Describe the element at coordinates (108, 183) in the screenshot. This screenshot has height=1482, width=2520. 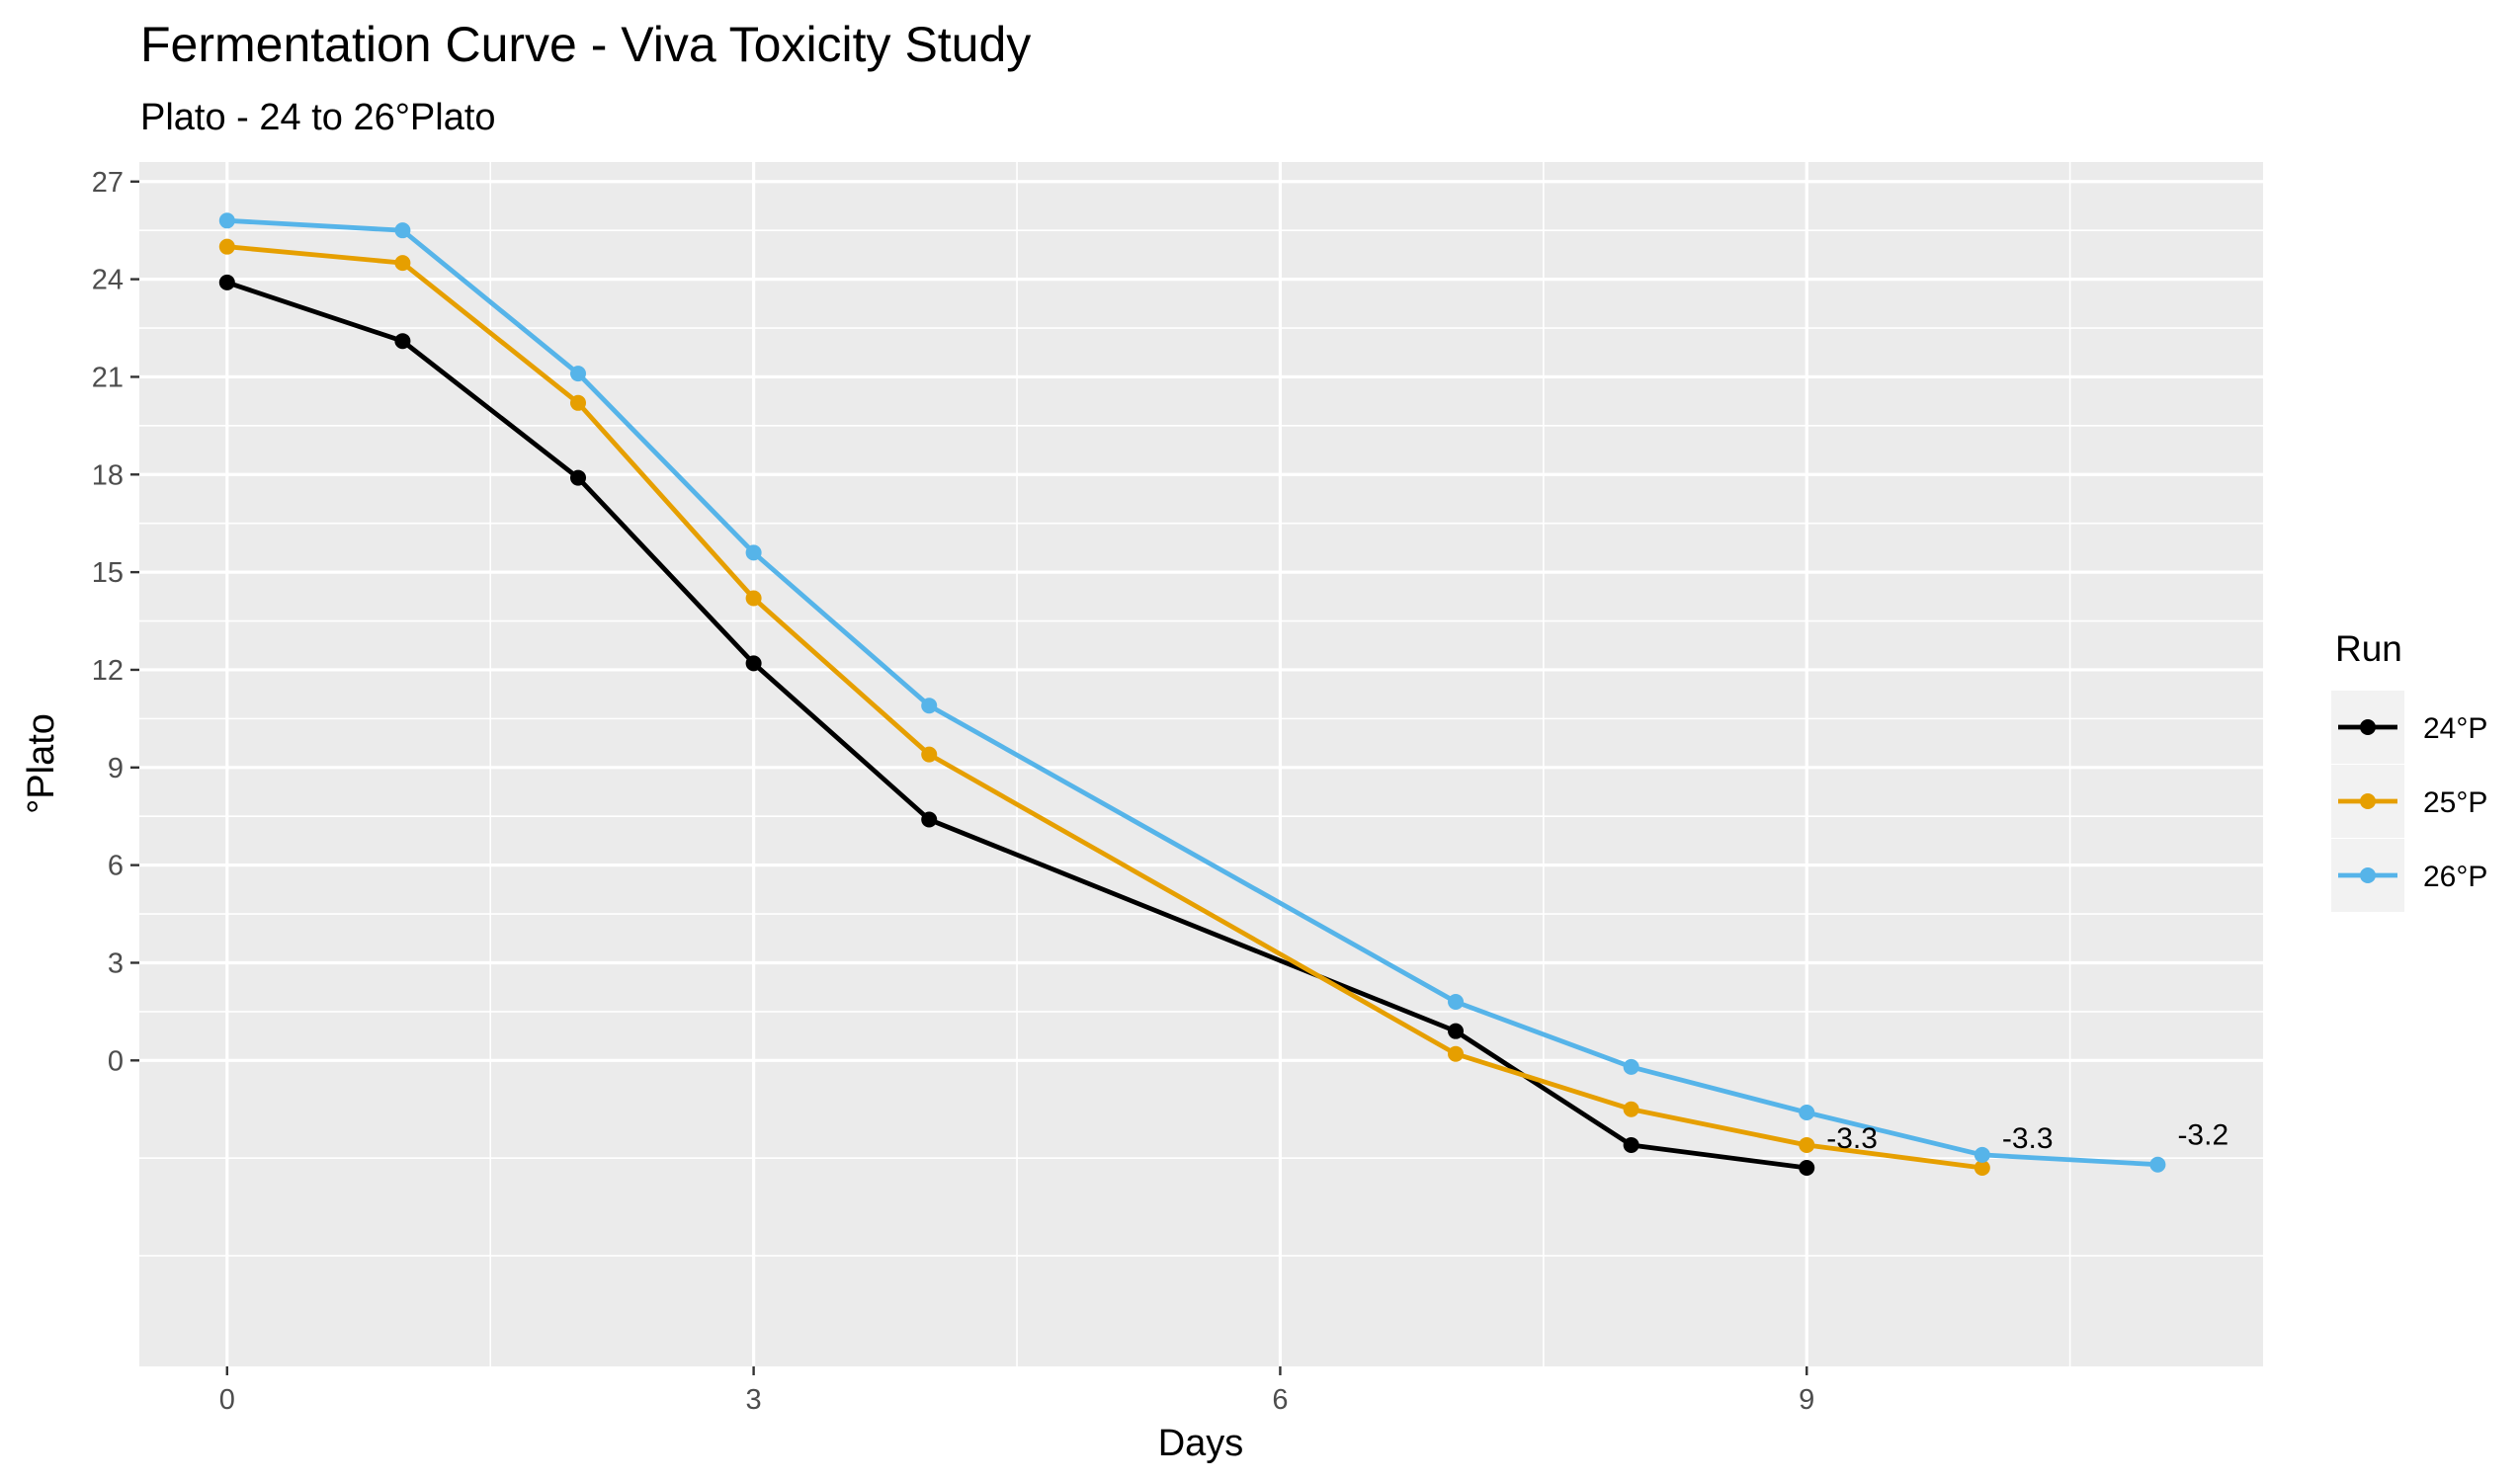
I see `y-tick-label-27: 27` at that location.